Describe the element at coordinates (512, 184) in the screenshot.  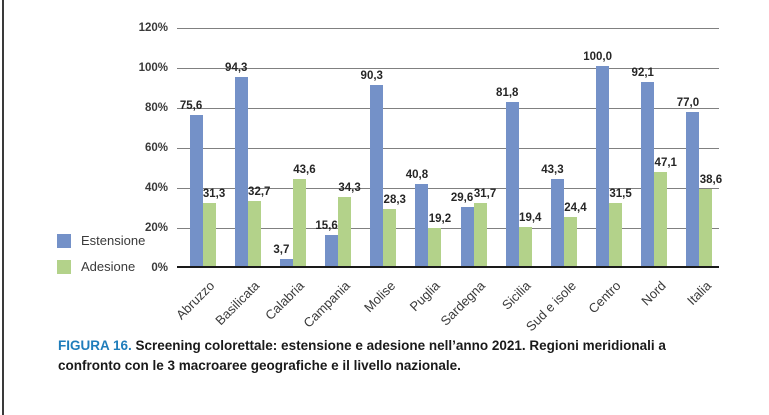
I see `bar-estensione-sicilia` at that location.